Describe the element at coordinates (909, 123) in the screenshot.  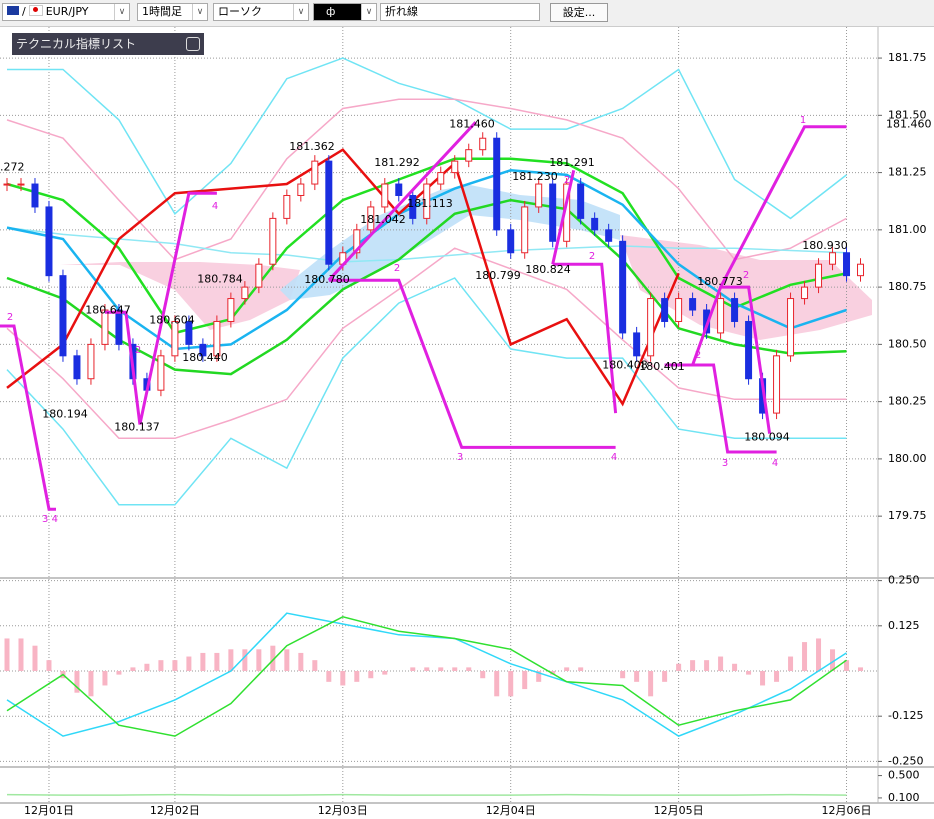
I see `price-tag: 181.460` at that location.